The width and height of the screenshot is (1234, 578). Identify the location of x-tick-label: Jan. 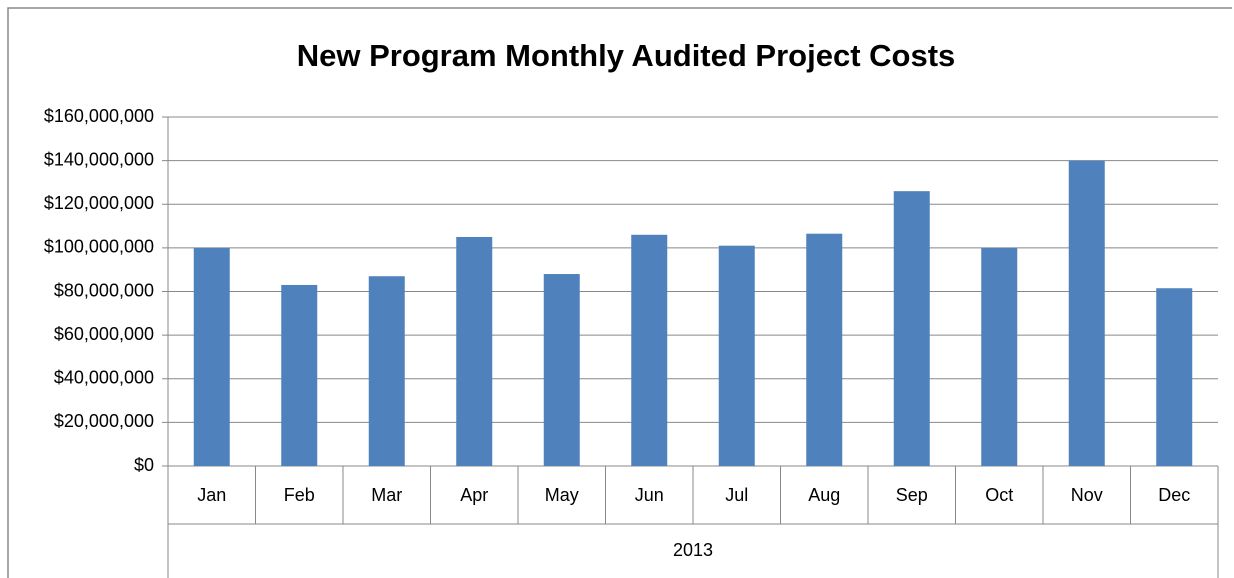
(211, 495).